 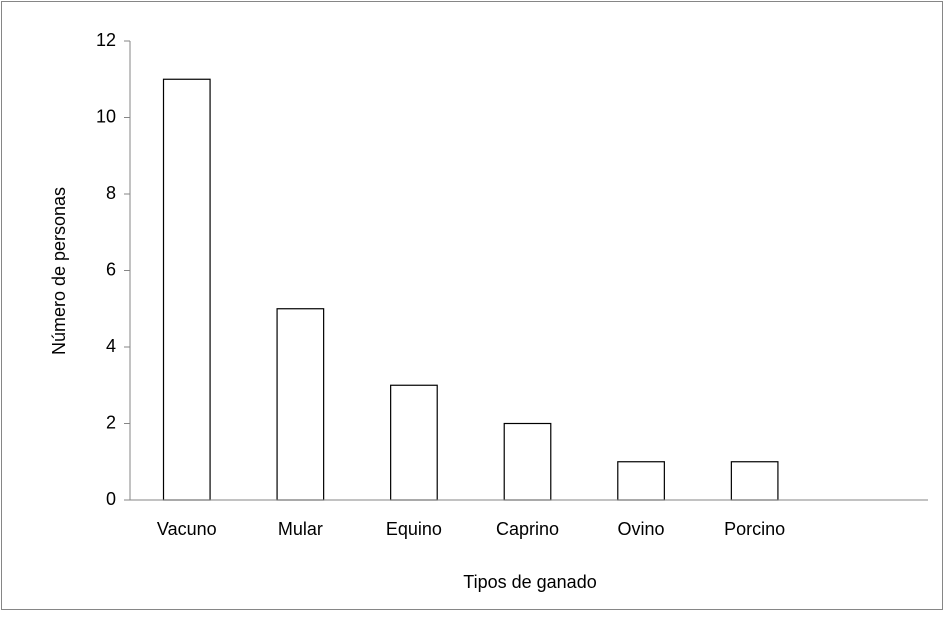 What do you see at coordinates (111, 422) in the screenshot?
I see `y-tick-label: 2` at bounding box center [111, 422].